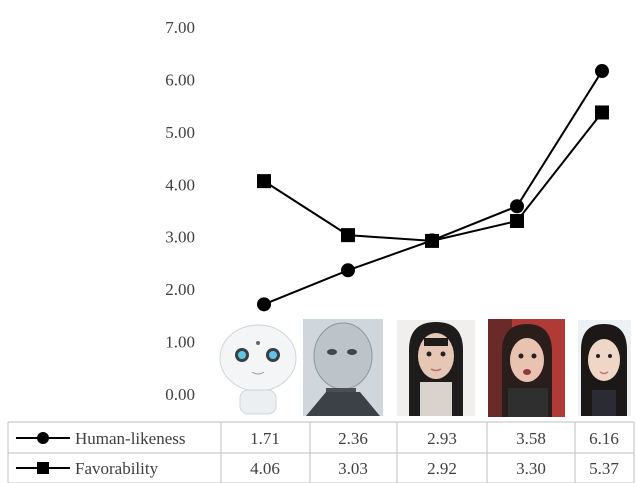  I want to click on data-table, so click(321, 452).